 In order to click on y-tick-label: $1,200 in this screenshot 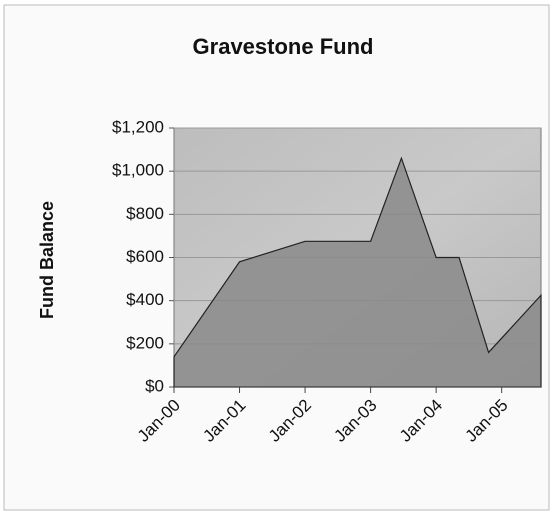, I will do `click(138, 126)`.